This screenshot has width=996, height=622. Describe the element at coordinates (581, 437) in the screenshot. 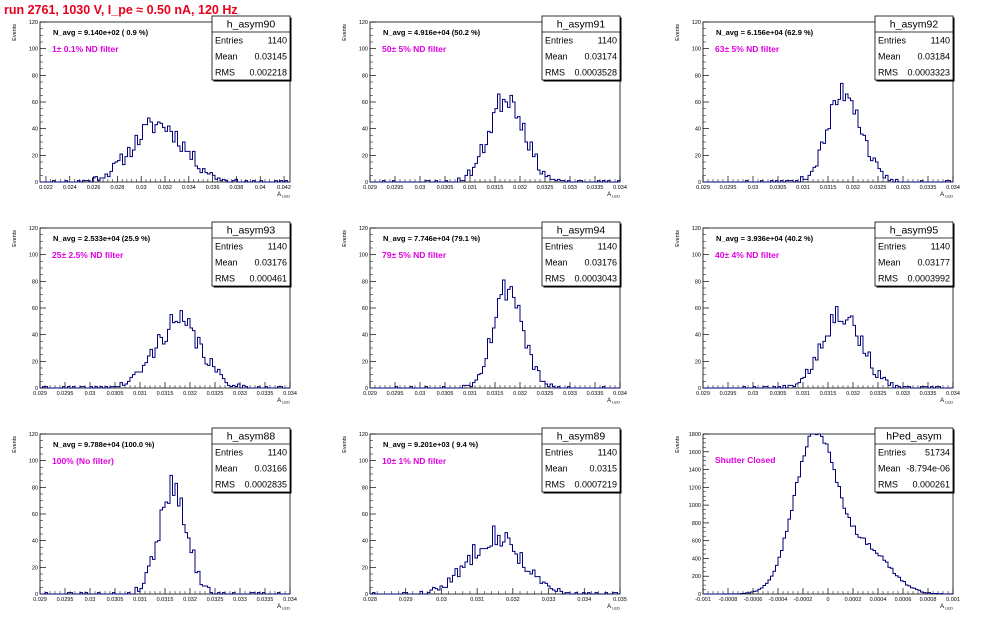

I see `histogram-name: h_asym89` at that location.